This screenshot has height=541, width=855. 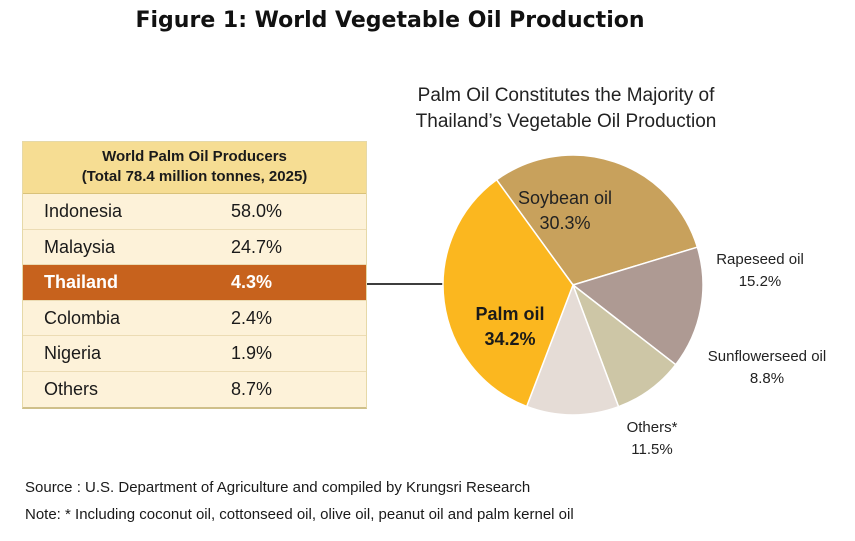 What do you see at coordinates (71, 388) in the screenshot?
I see `country-name: Others` at bounding box center [71, 388].